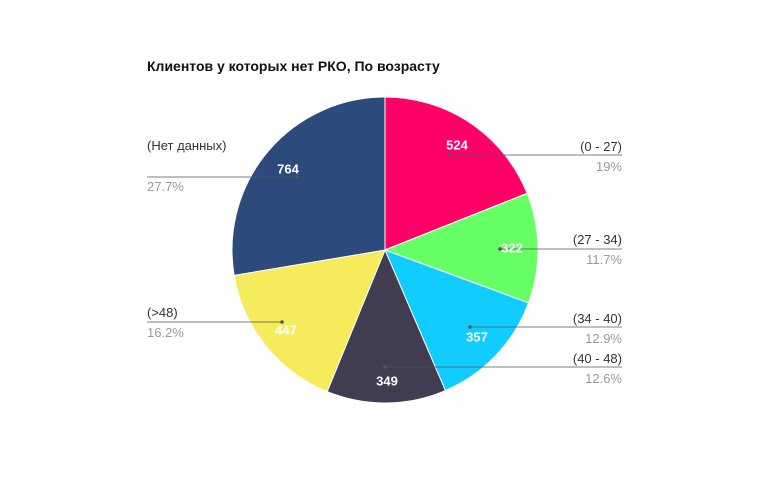  Describe the element at coordinates (457, 144) in the screenshot. I see `value-label: 524` at that location.